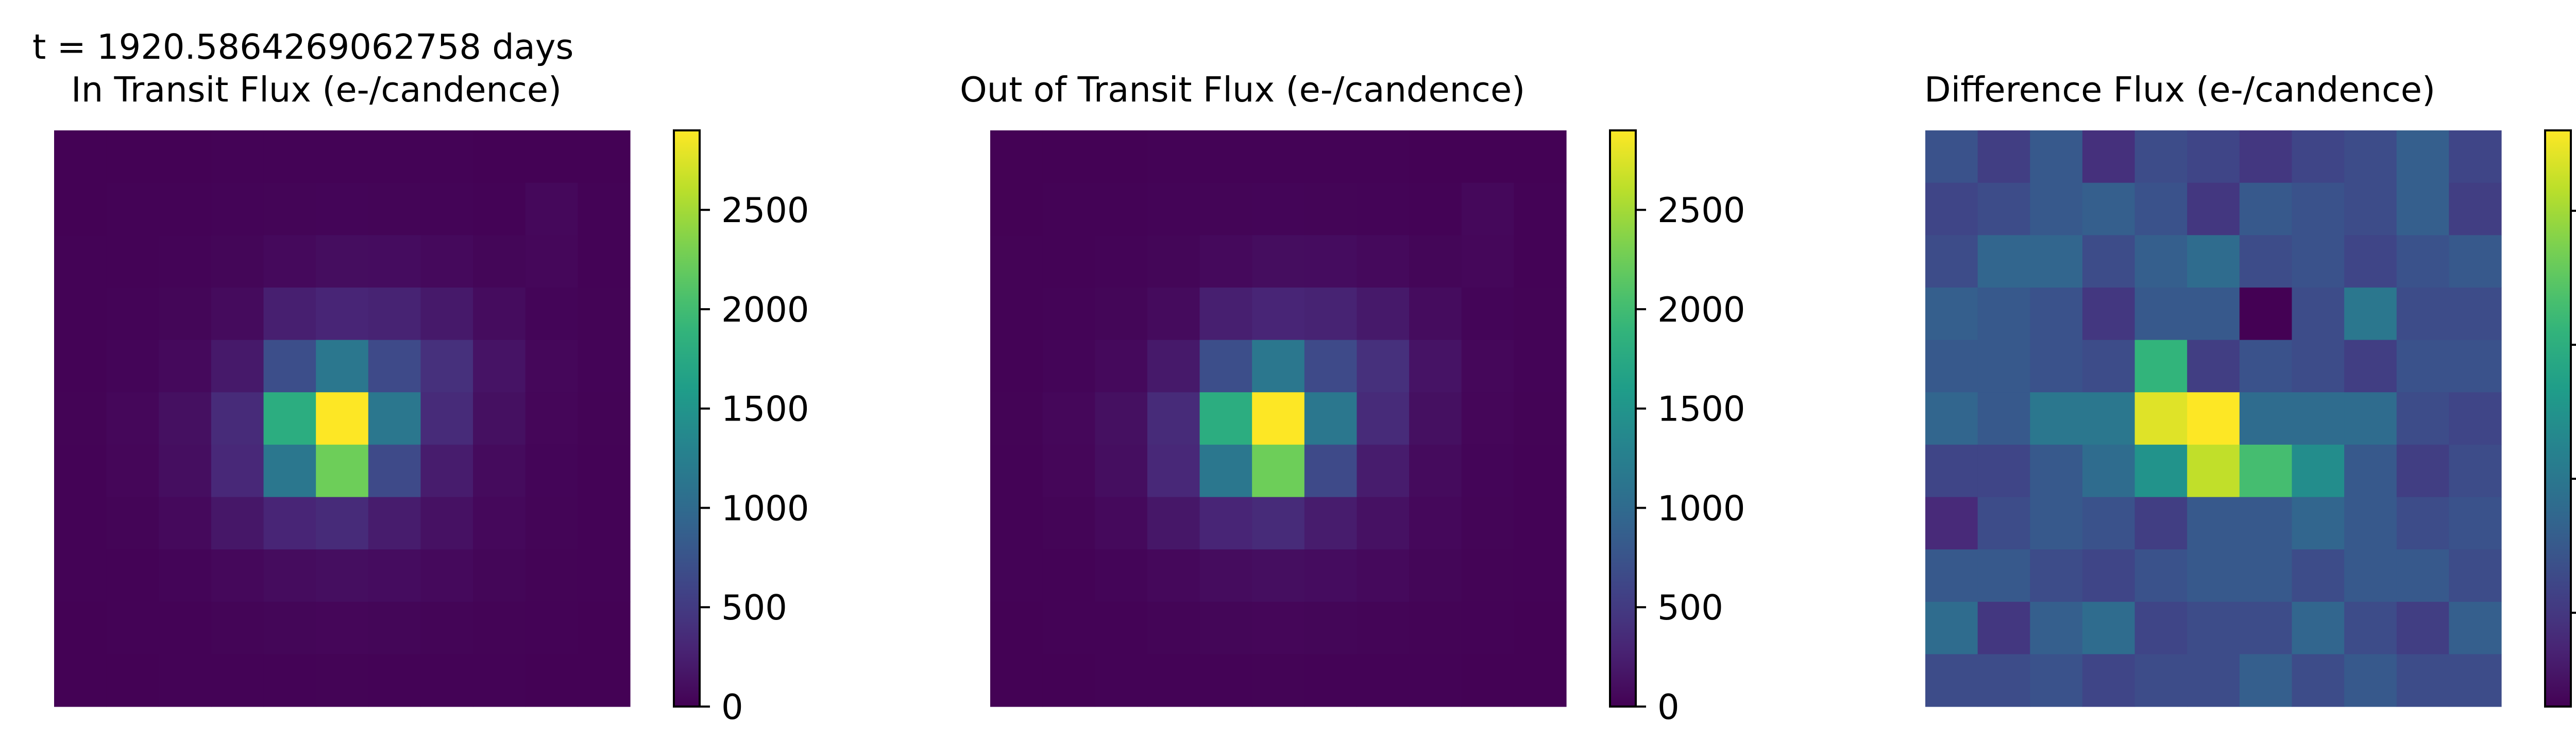  Describe the element at coordinates (732, 707) in the screenshot. I see `colorbar-tick-label: 0` at that location.